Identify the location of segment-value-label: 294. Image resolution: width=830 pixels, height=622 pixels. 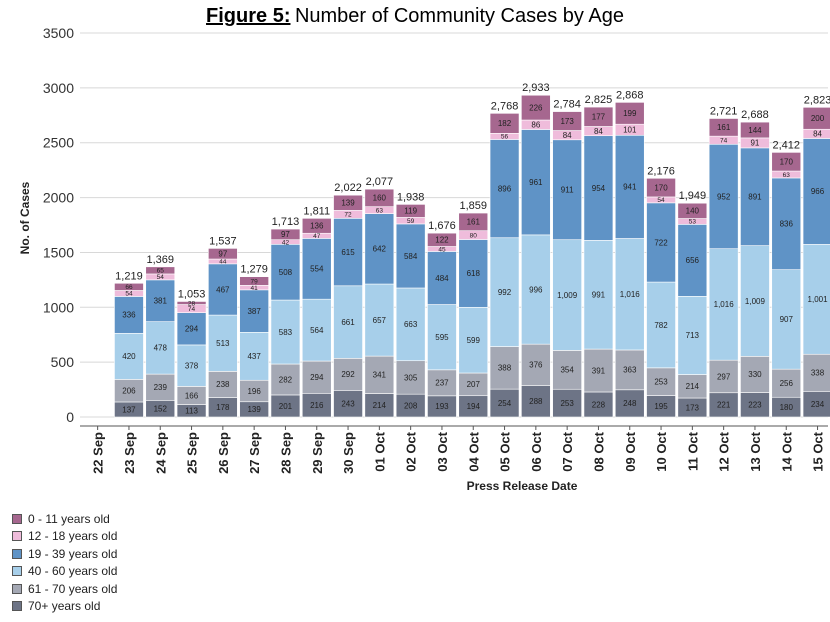
(192, 329).